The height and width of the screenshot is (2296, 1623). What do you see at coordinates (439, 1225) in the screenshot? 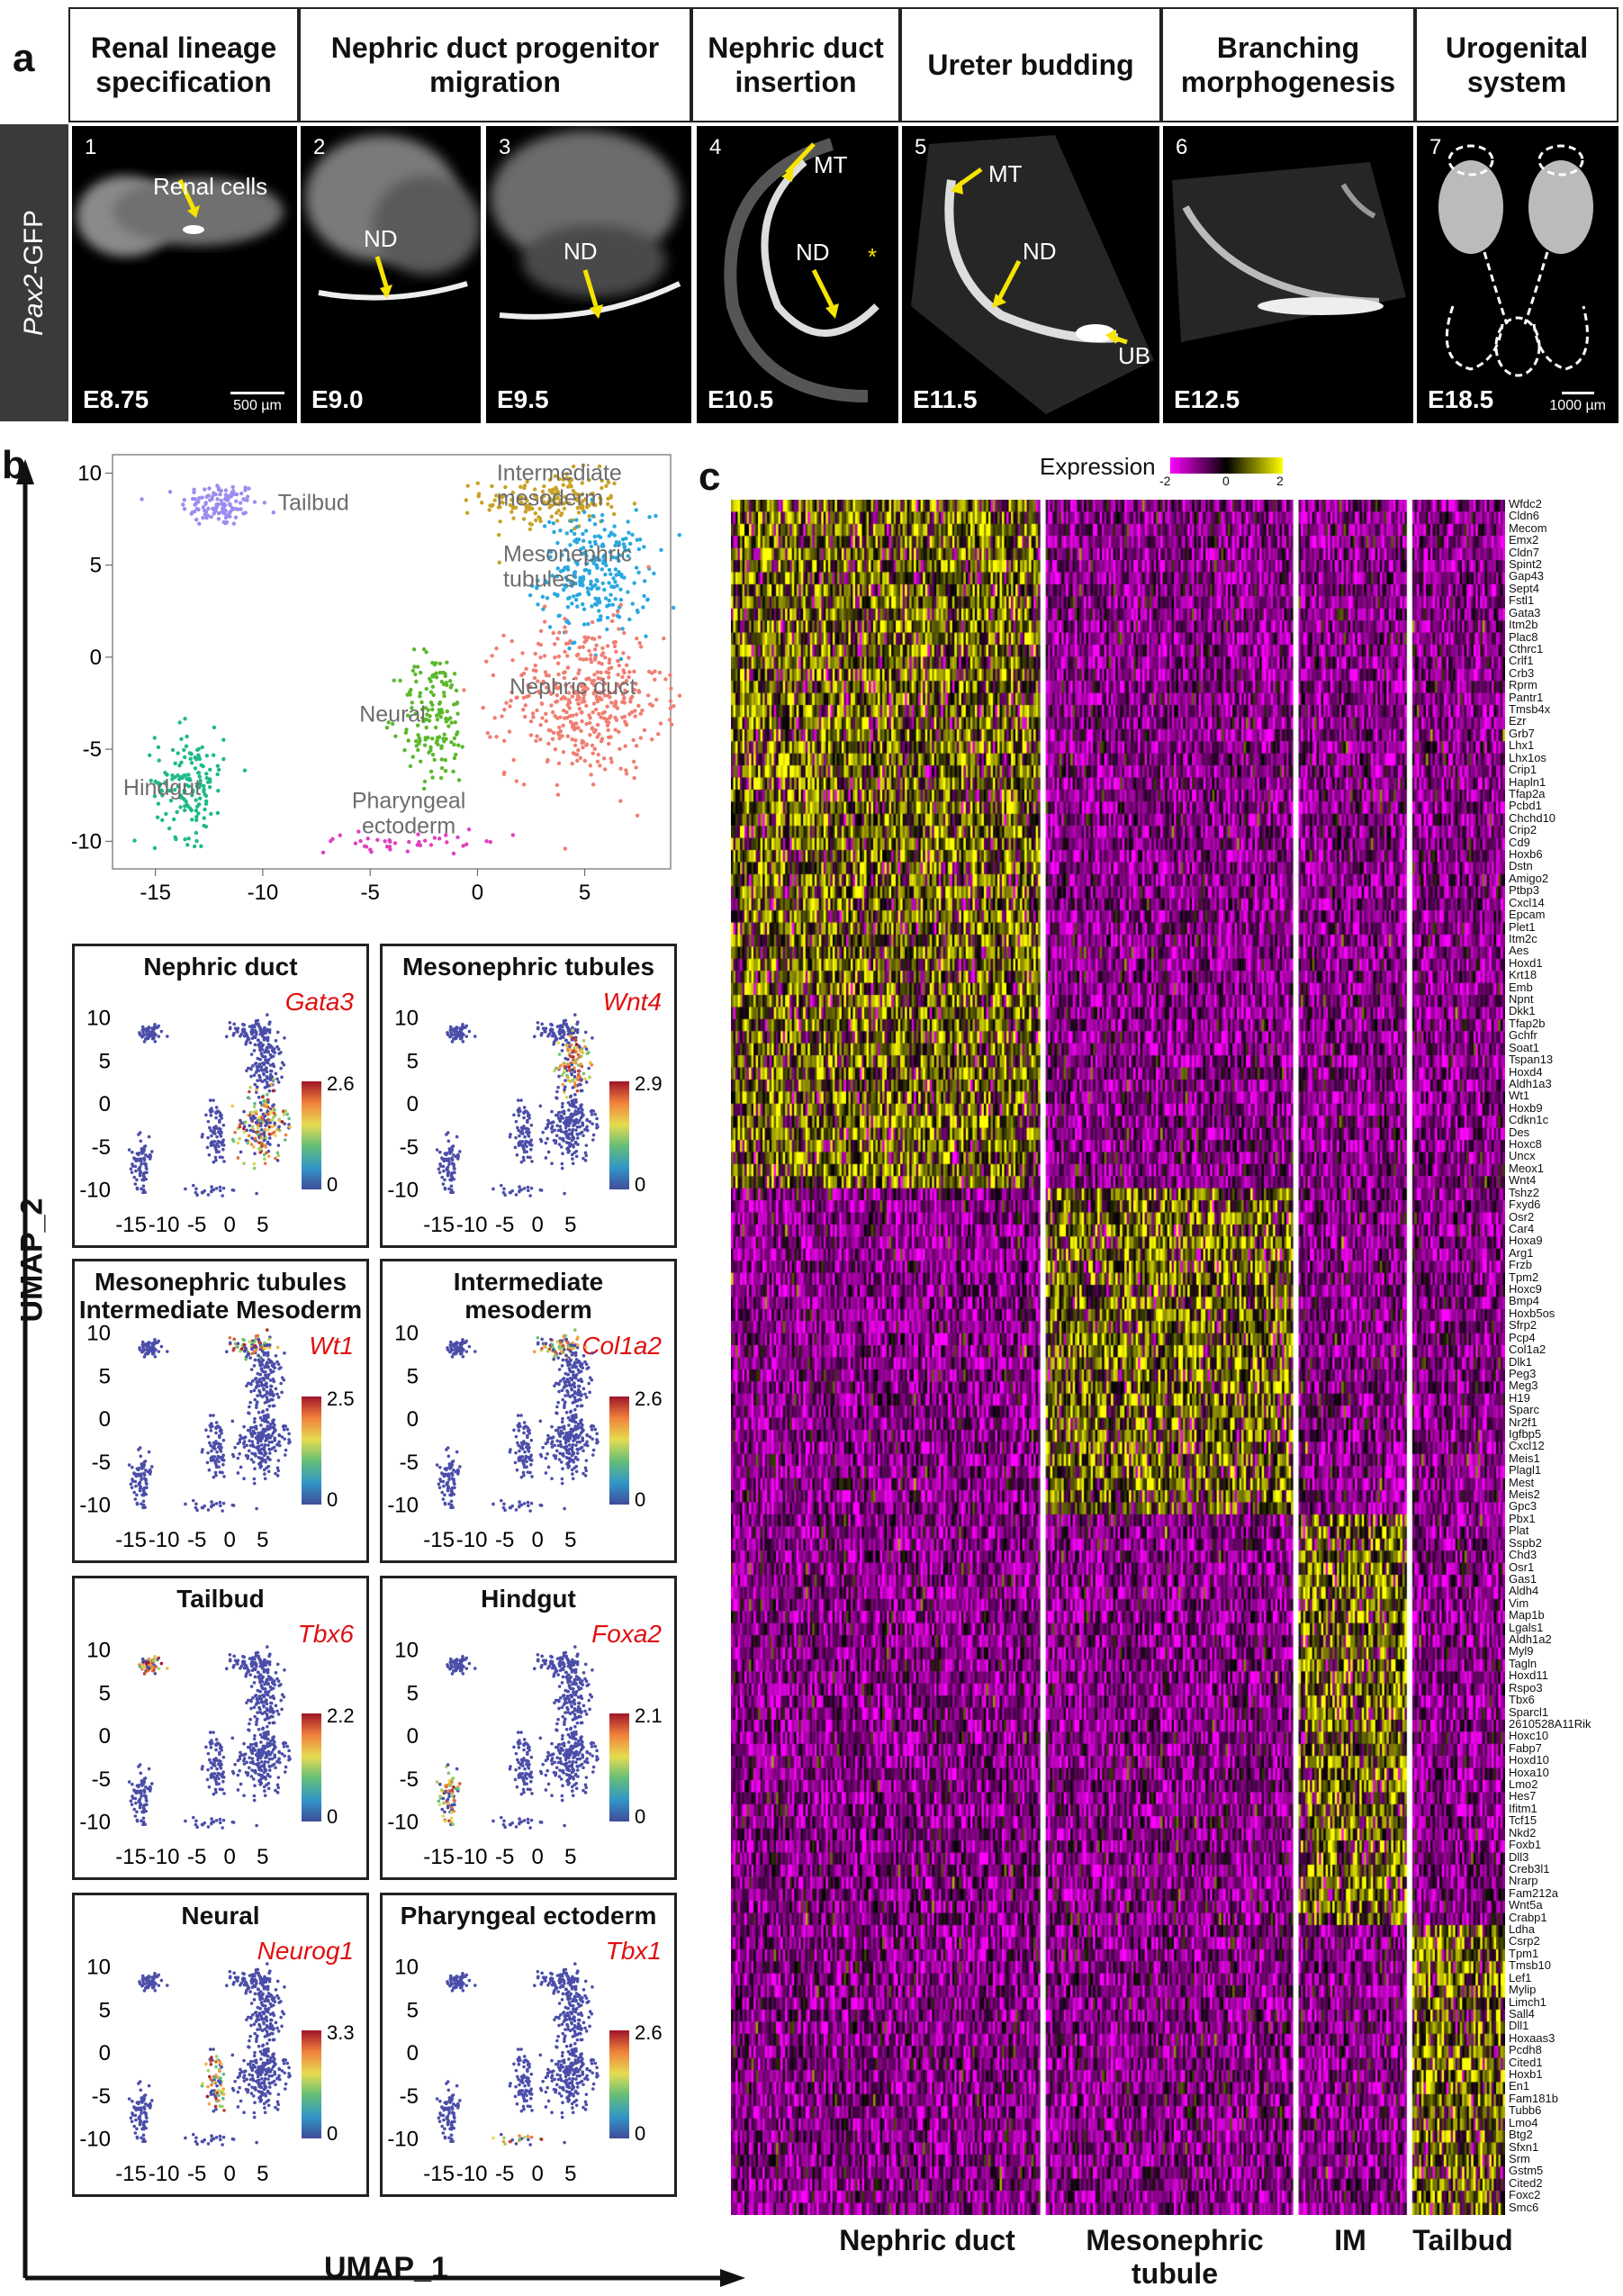
I see `x-tick-label: -15` at bounding box center [439, 1225].